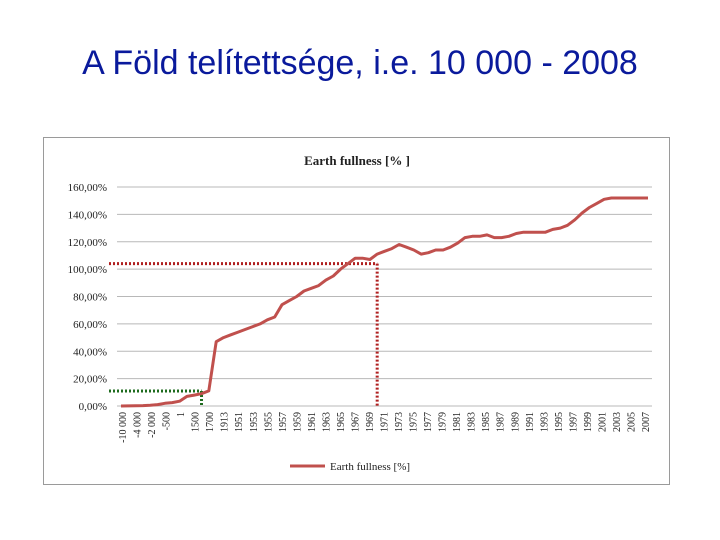 The width and height of the screenshot is (720, 540). Describe the element at coordinates (90, 325) in the screenshot. I see `y-tick-label: 60,00%` at that location.